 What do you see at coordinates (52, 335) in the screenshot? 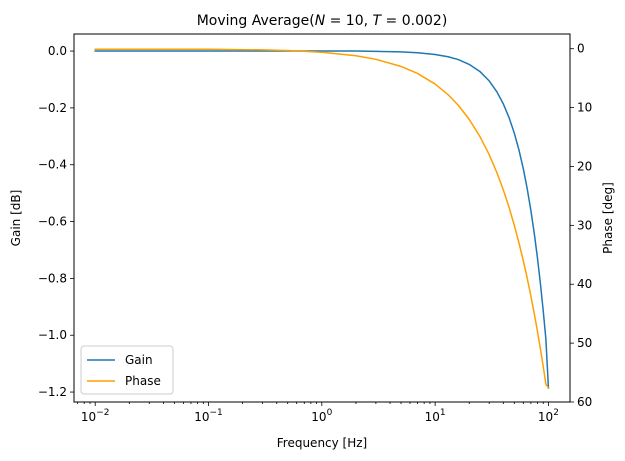
I see `y-tick-label: −1.0` at bounding box center [52, 335].